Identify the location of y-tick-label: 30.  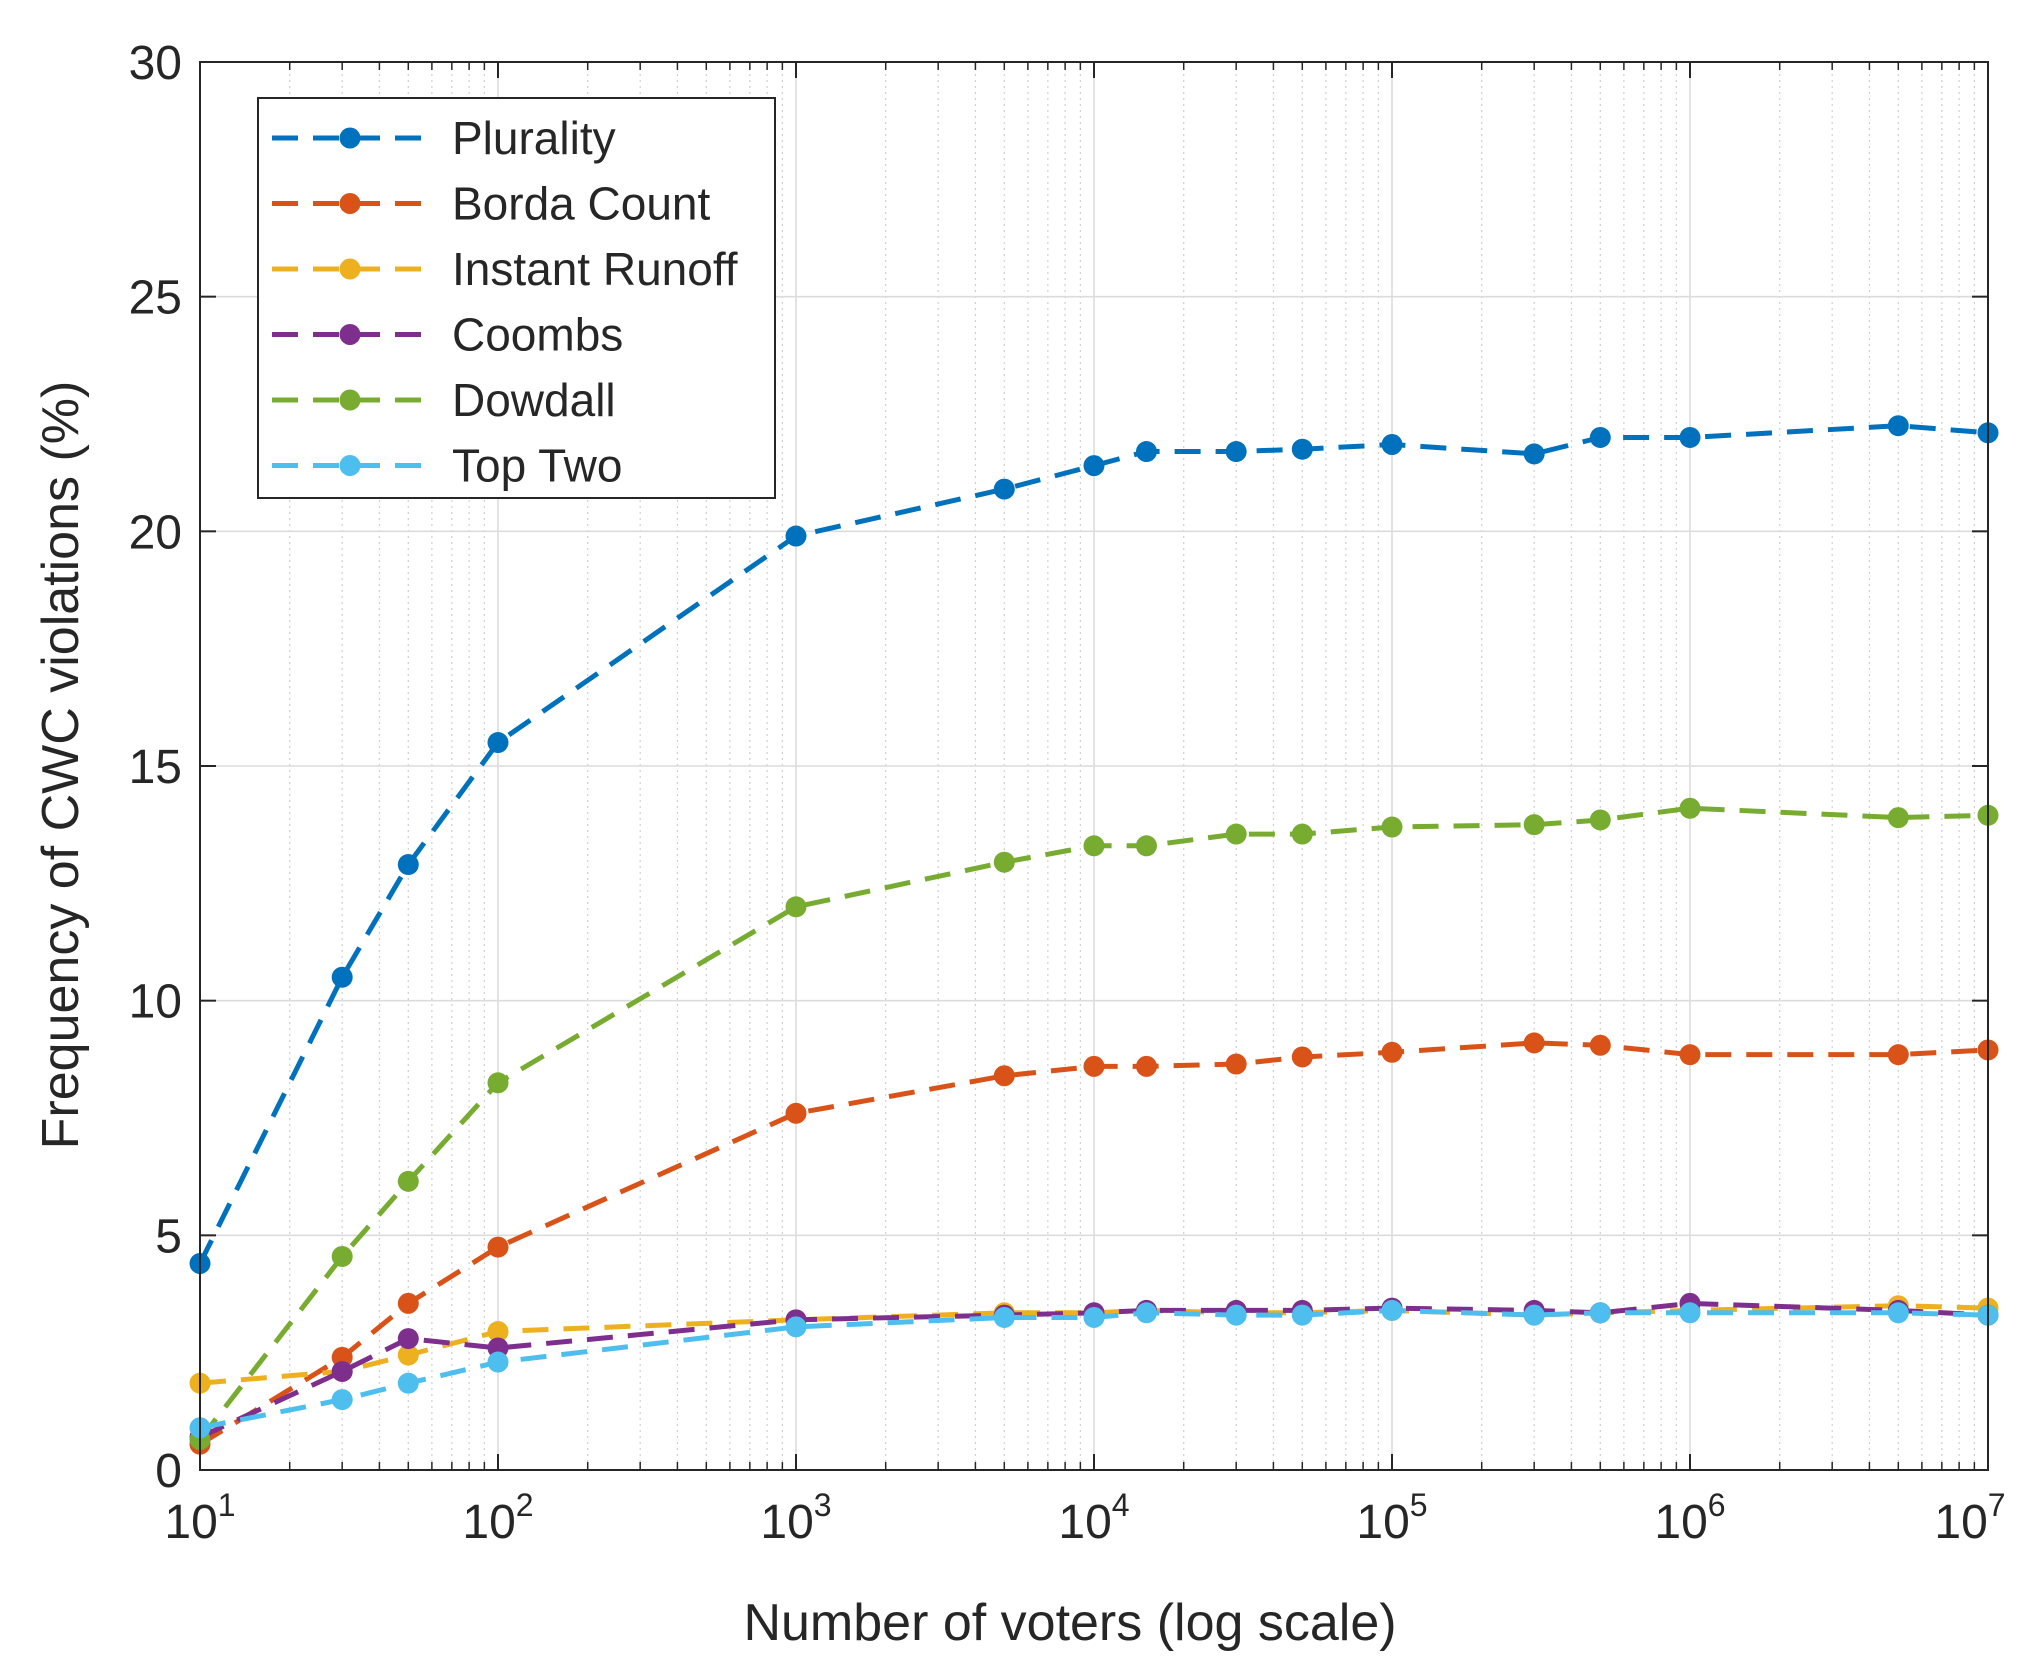
(155, 63).